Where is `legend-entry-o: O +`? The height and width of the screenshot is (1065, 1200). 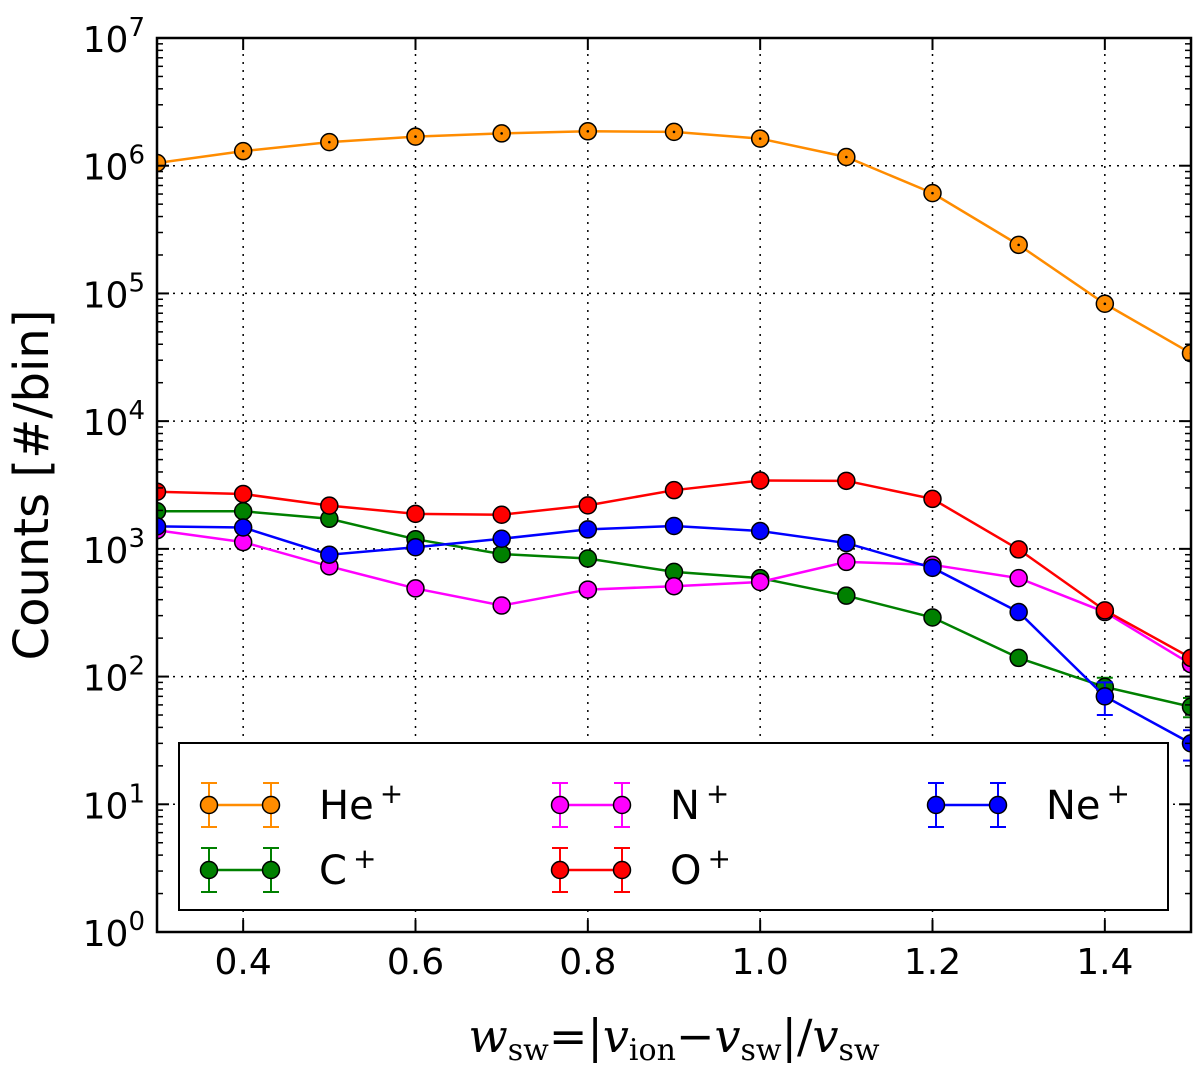 legend-entry-o: O + is located at coordinates (640, 868).